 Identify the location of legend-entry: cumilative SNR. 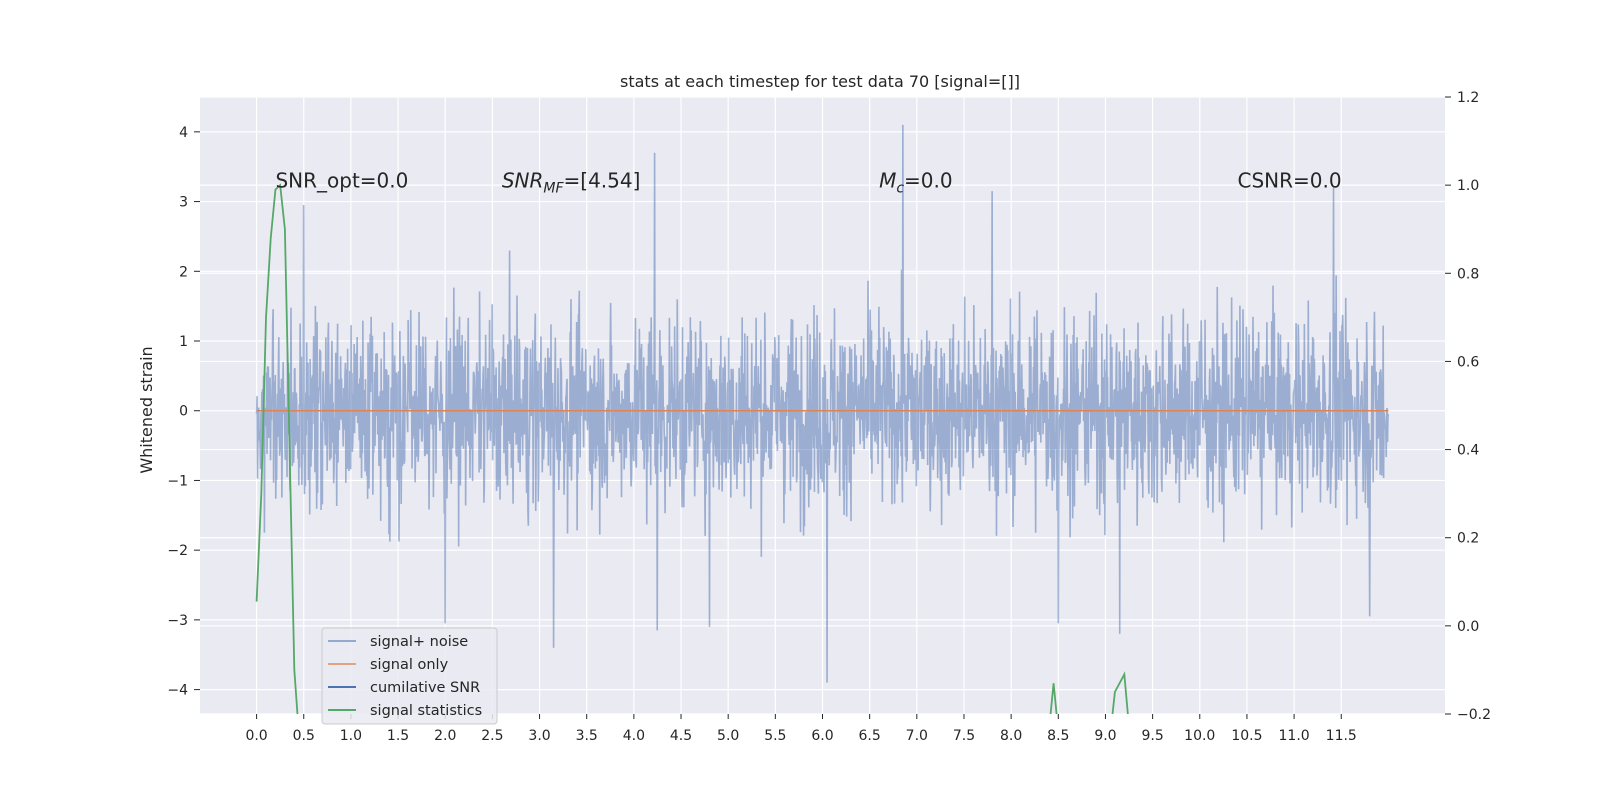
(425, 688).